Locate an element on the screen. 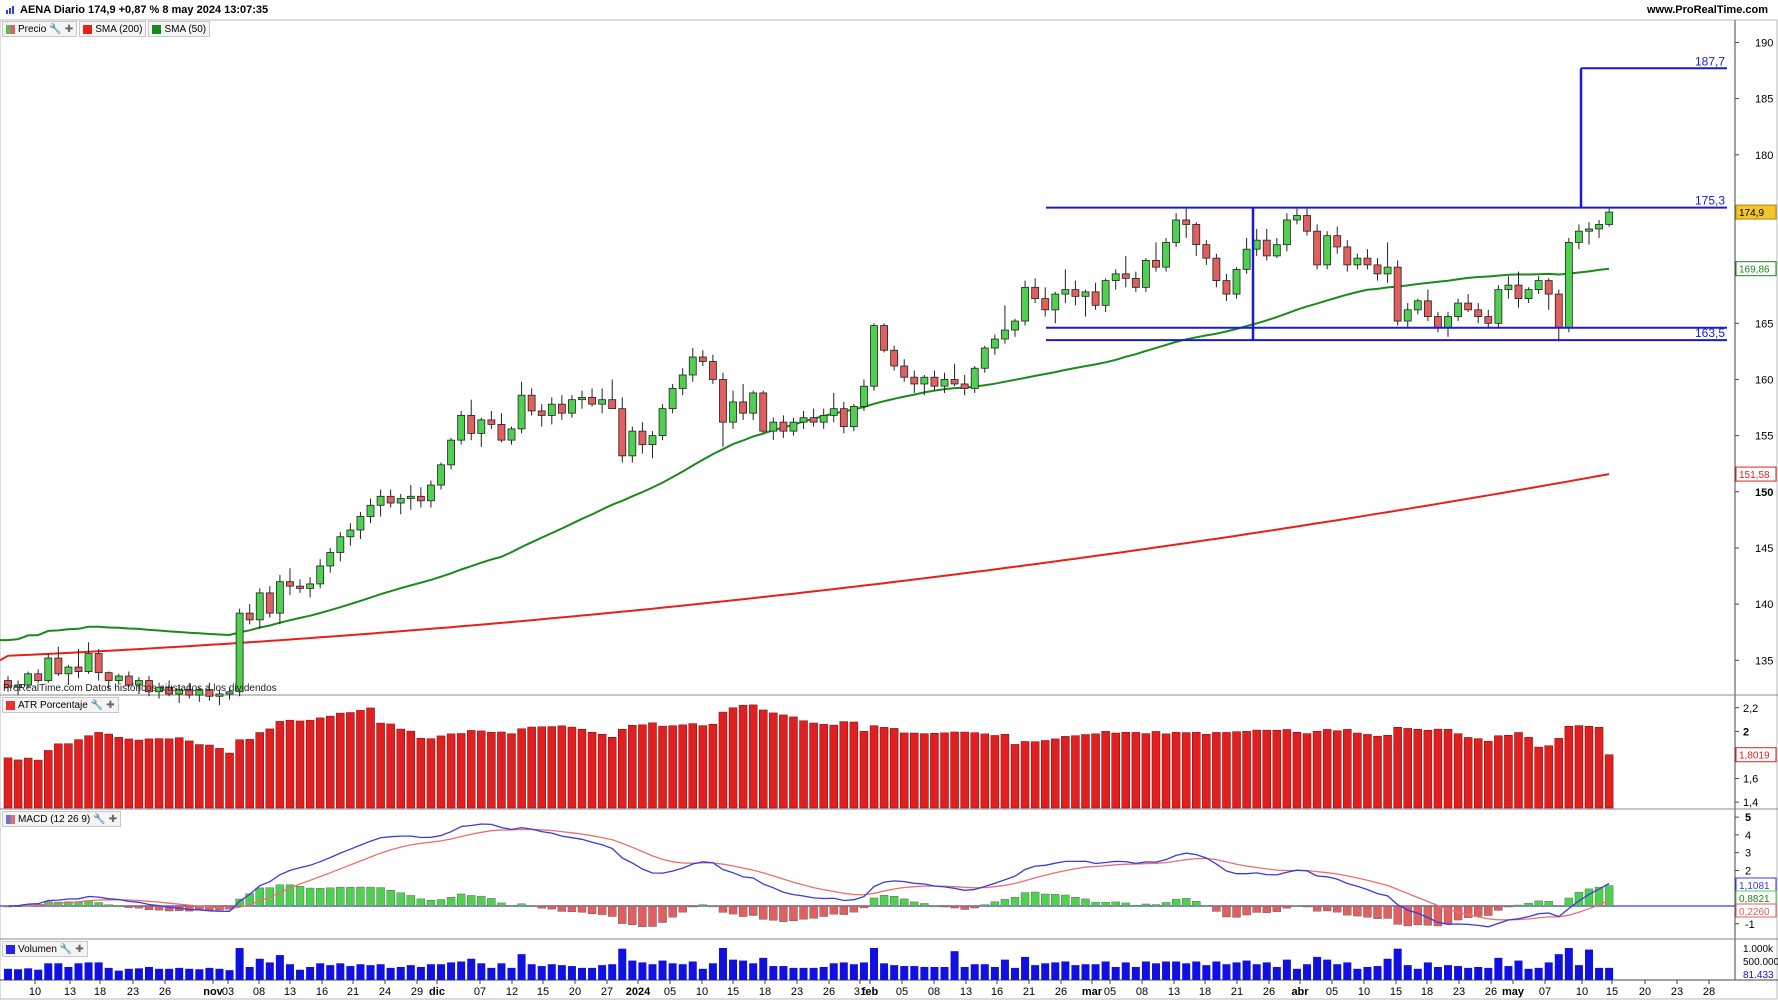 Image resolution: width=1778 pixels, height=1000 pixels. legend-price: Precio 🔧 ✚ is located at coordinates (40, 29).